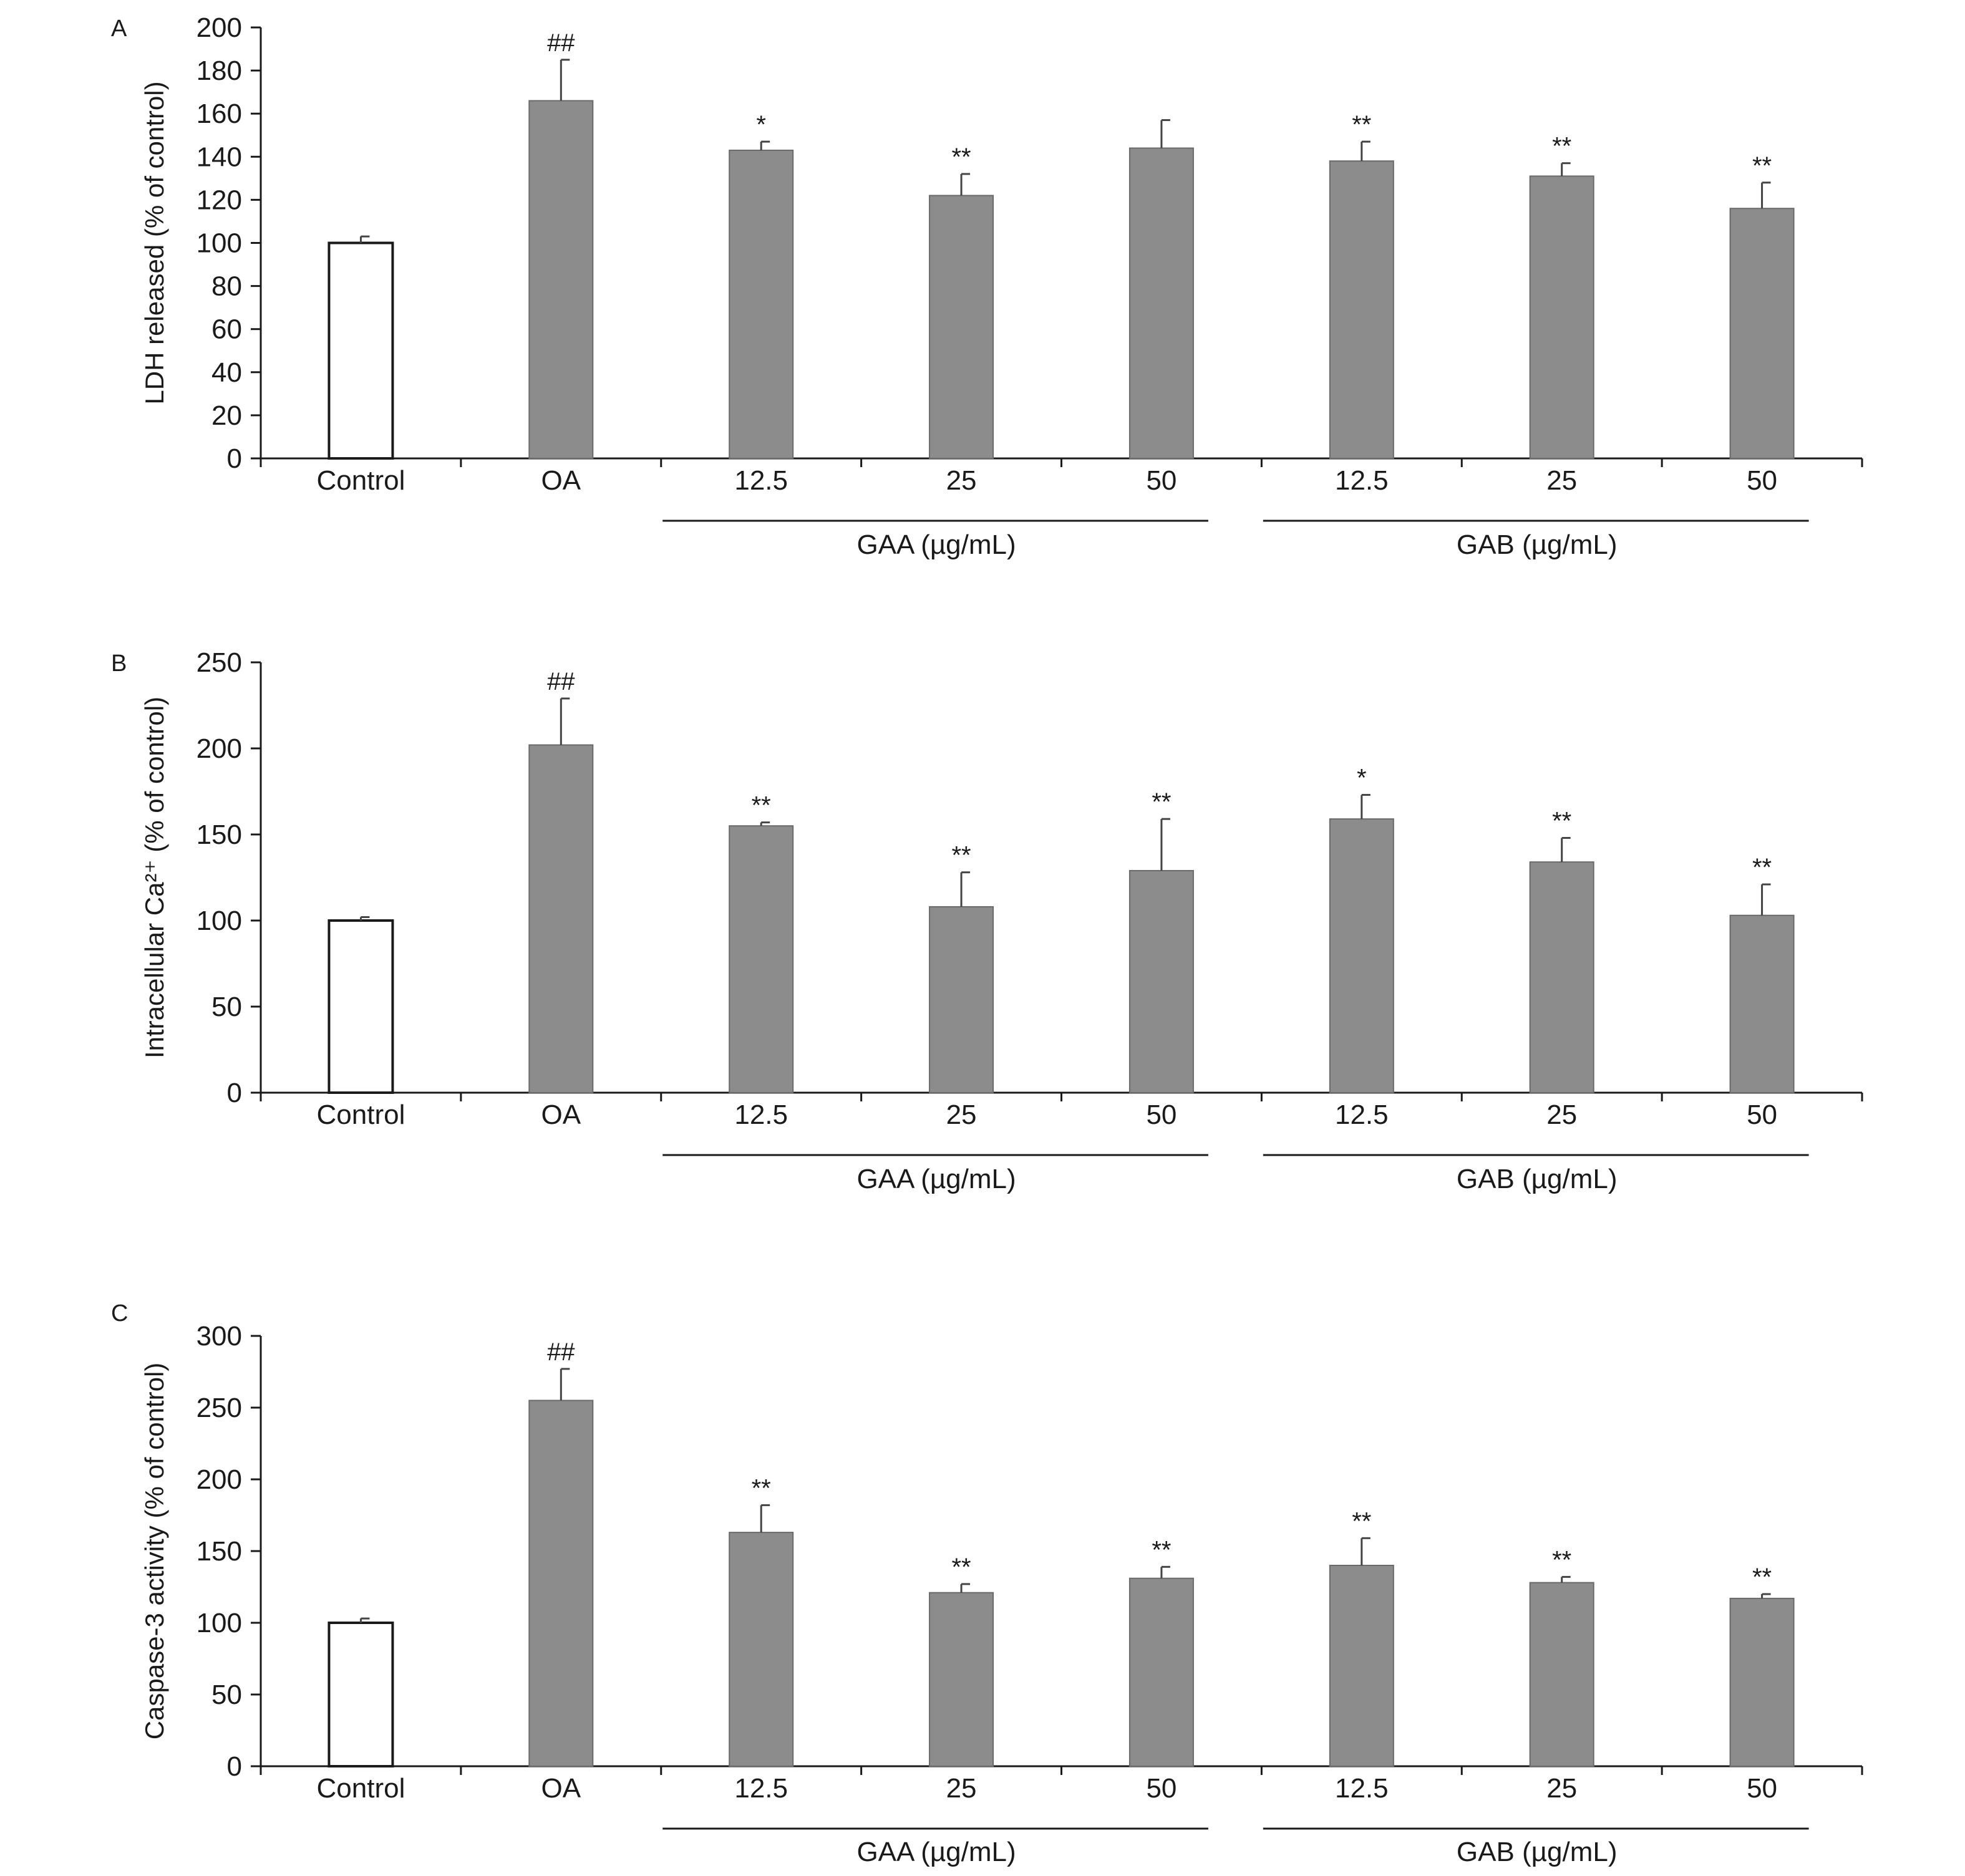 The height and width of the screenshot is (1876, 1965). What do you see at coordinates (154, 878) in the screenshot?
I see `y-axis-label: Intracellular Ca²⁺ (% of control)` at bounding box center [154, 878].